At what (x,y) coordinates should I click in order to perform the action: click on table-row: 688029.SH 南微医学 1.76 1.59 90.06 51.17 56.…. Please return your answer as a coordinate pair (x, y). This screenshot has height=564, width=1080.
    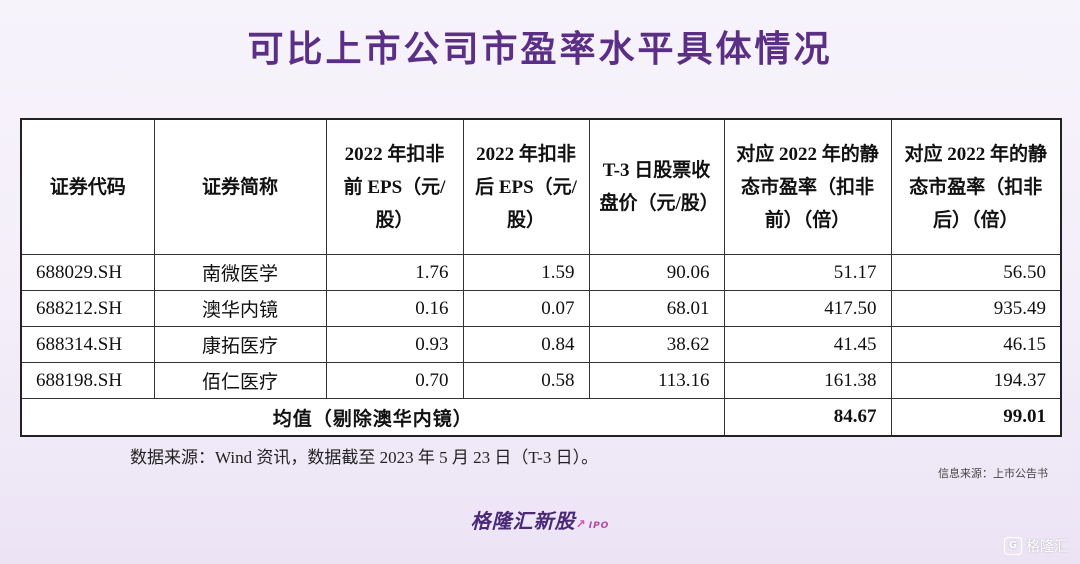
    Looking at the image, I should click on (541, 272).